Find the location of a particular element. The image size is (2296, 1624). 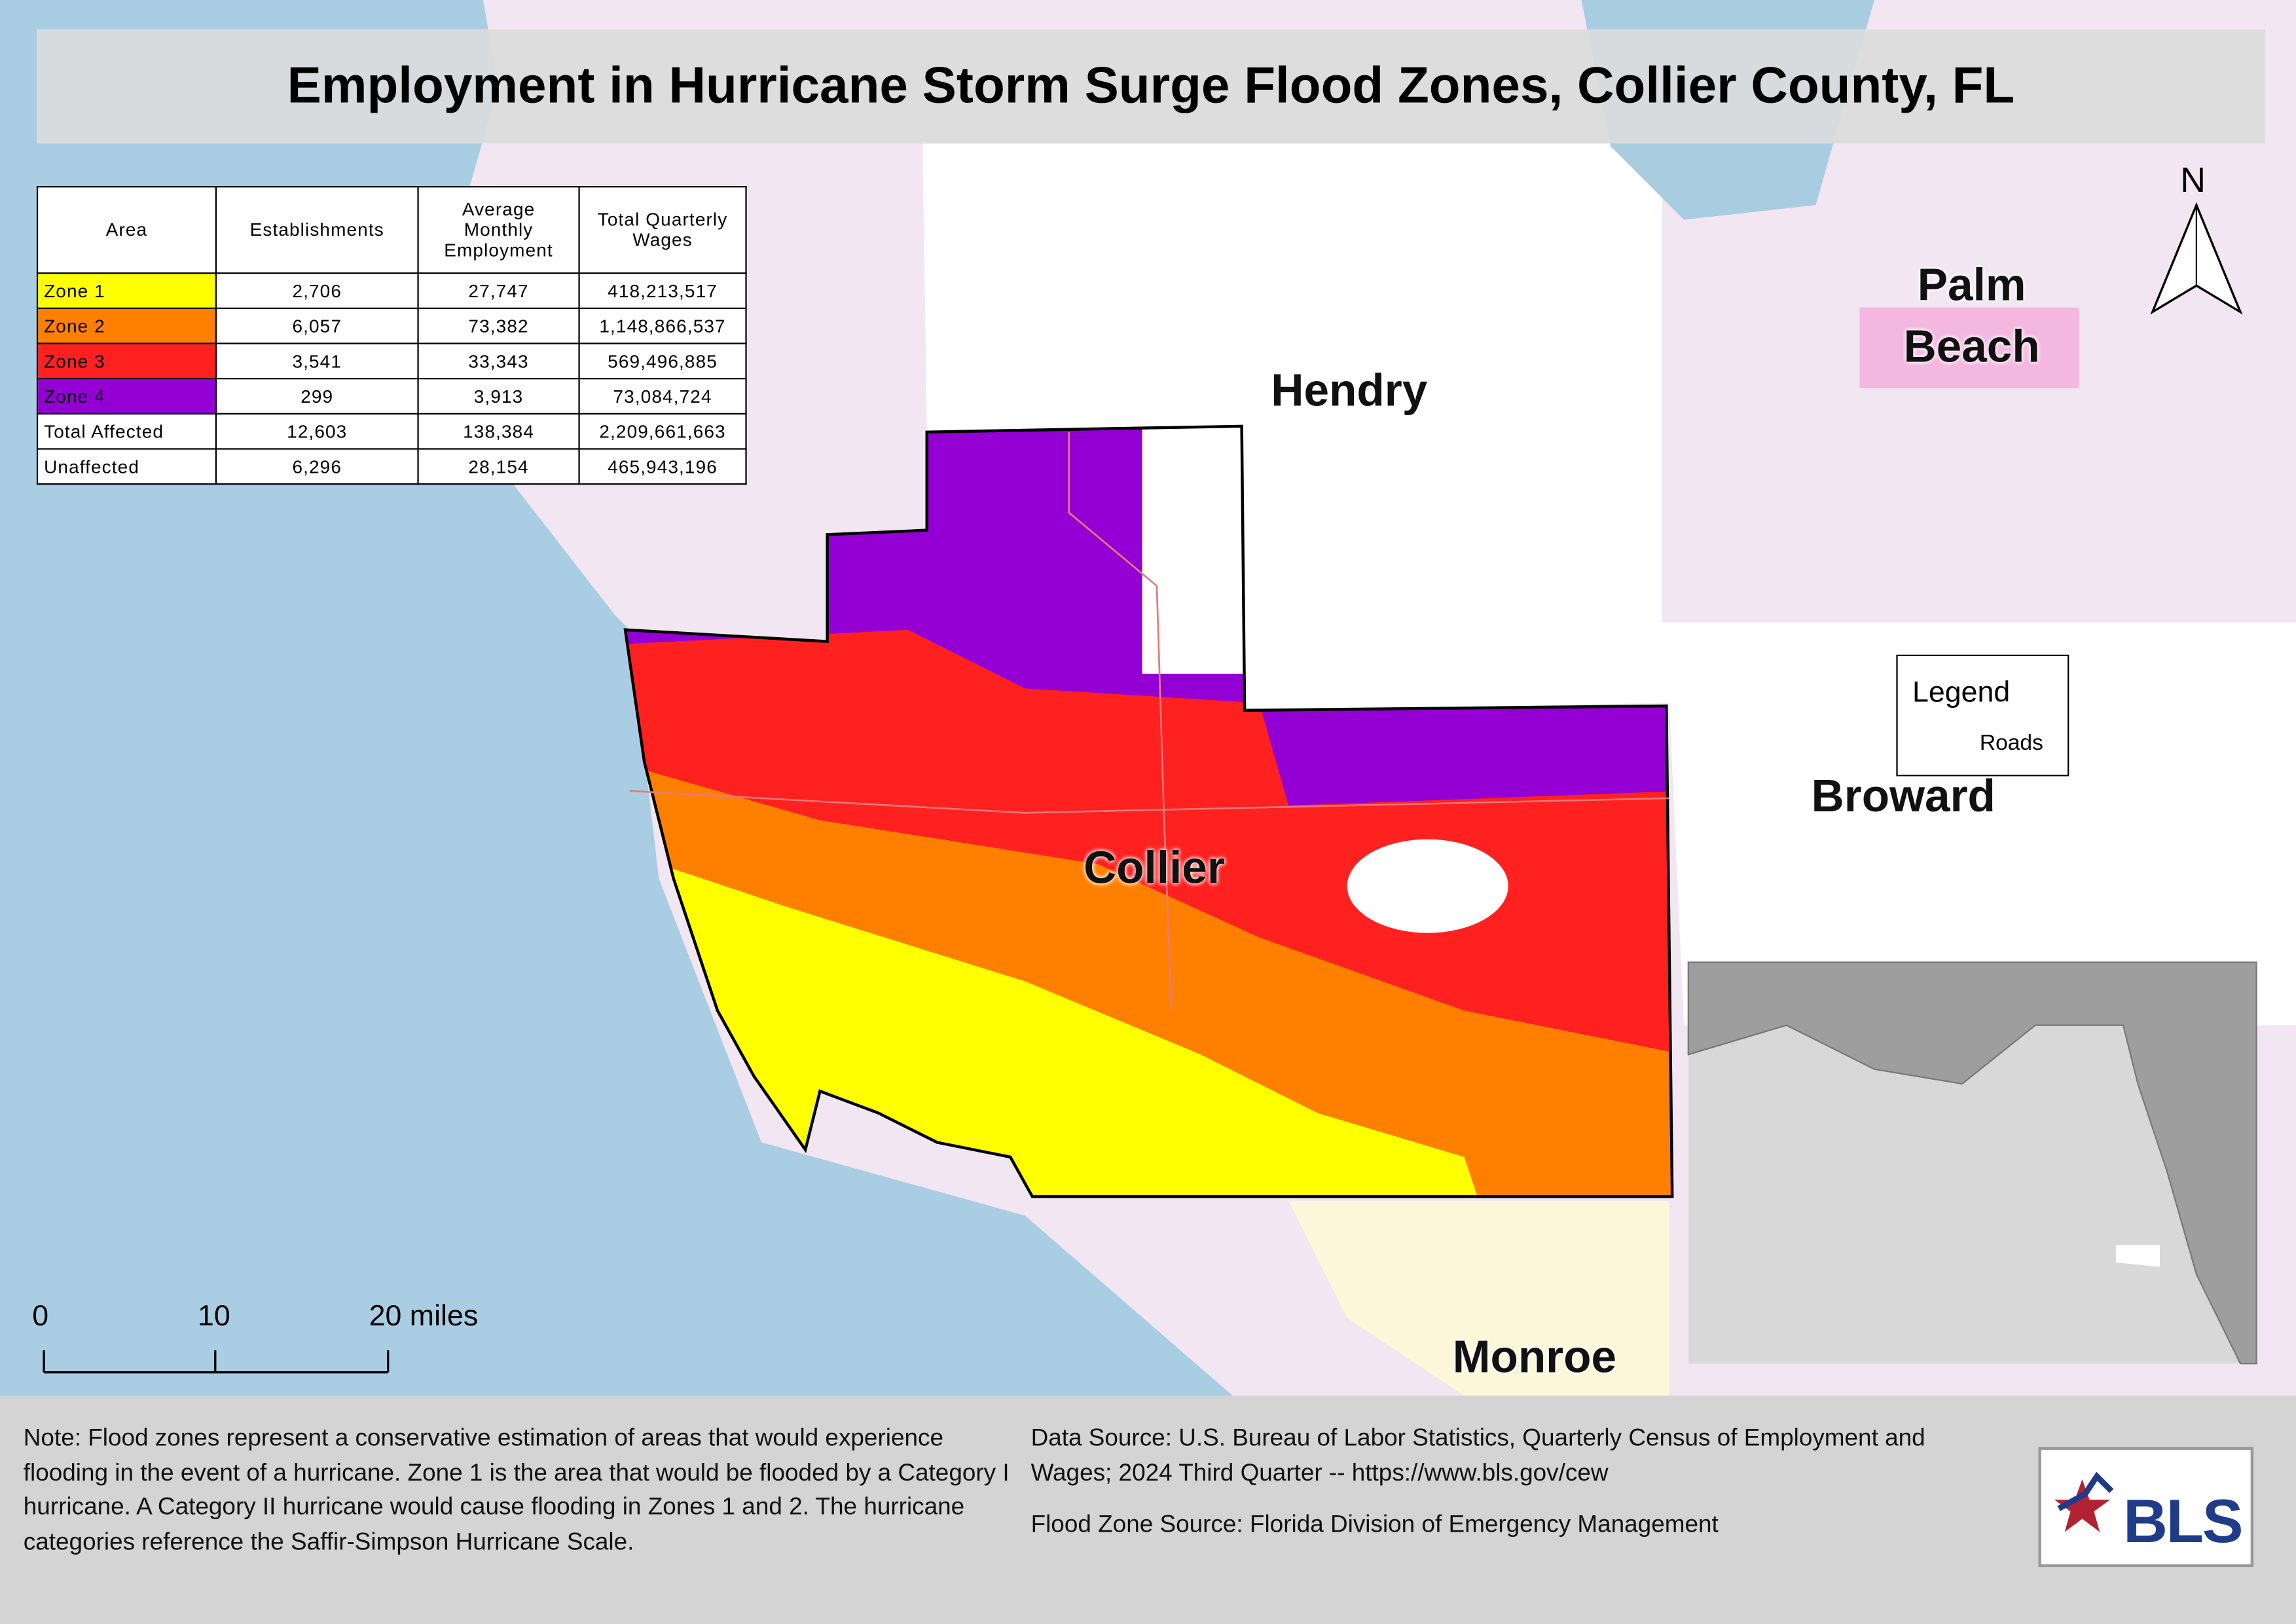

inset-map is located at coordinates (1972, 1163).